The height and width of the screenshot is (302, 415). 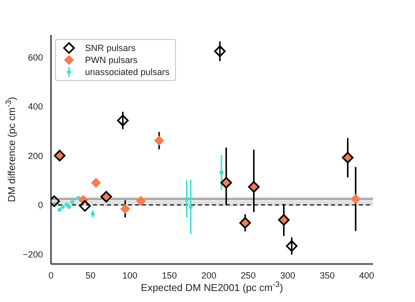 I want to click on x-tick-label: 0, so click(x=51, y=275).